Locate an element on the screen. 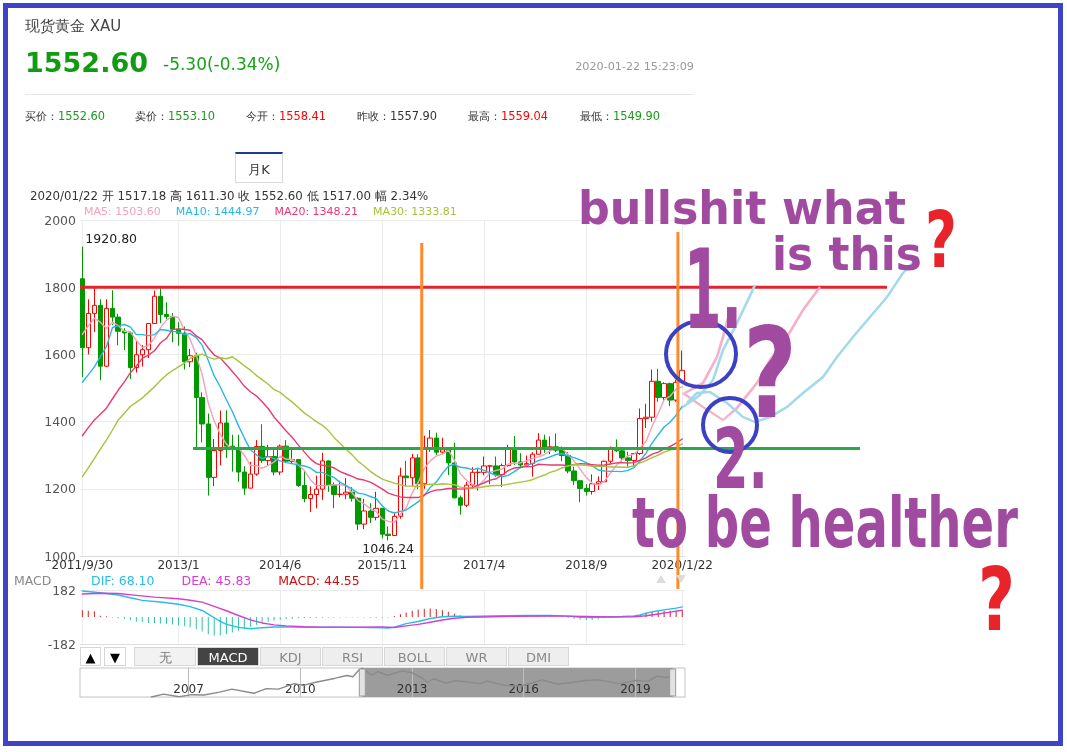 The height and width of the screenshot is (752, 1067). text: 今开：1558.41 is located at coordinates (286, 116).